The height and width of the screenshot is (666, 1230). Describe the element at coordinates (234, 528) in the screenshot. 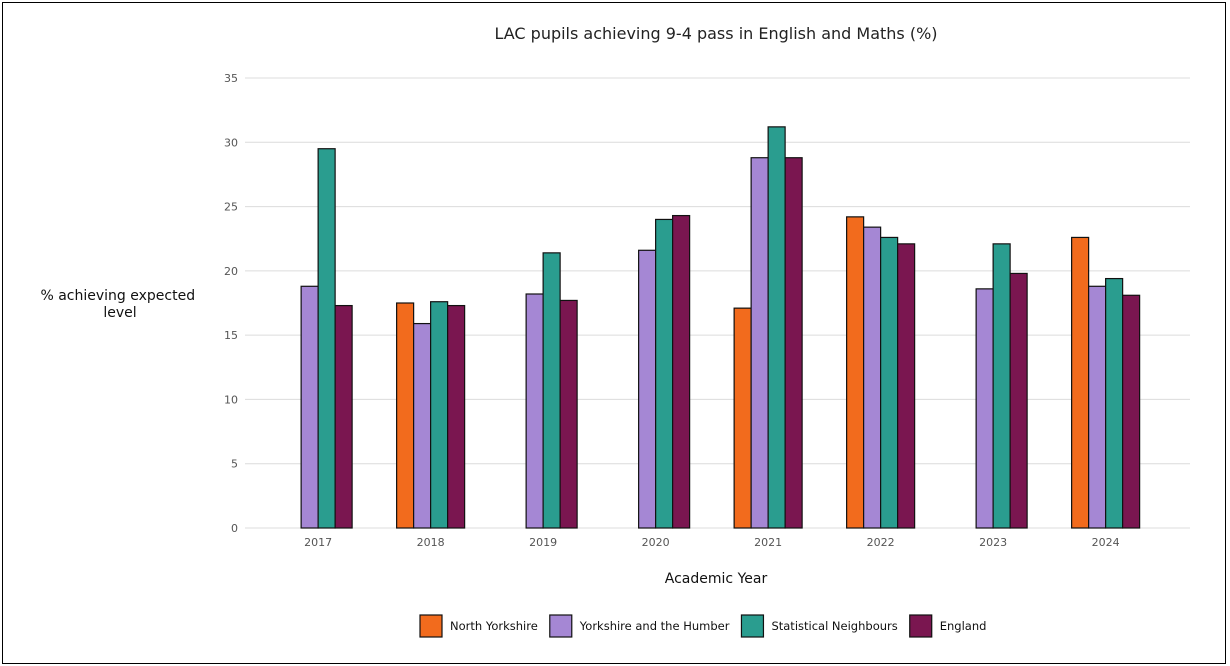

I see `y-tick-label: 0` at that location.